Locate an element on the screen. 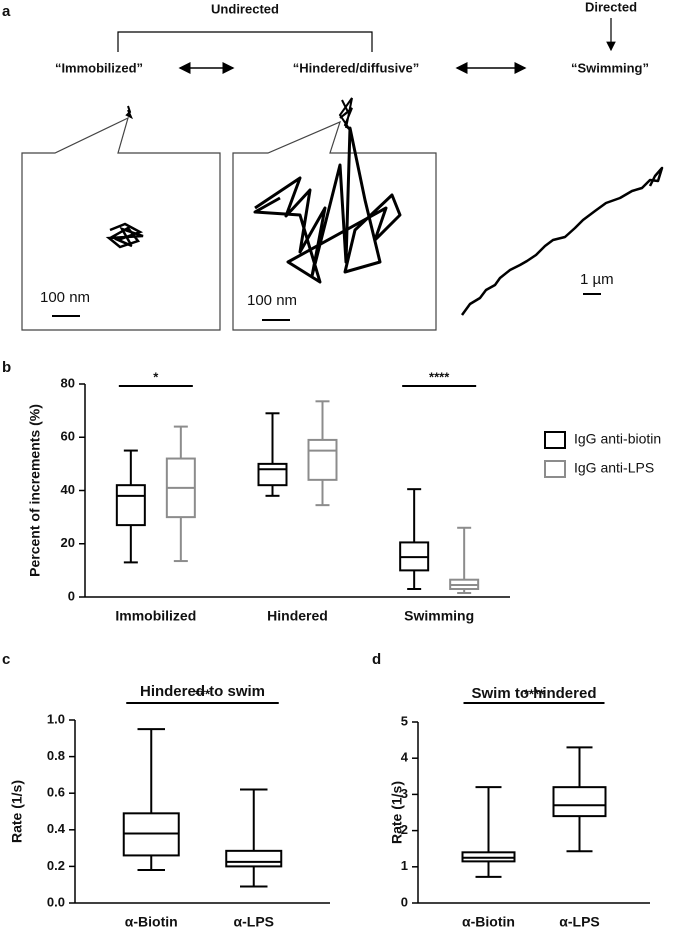 This screenshot has width=685, height=931. y-tick-label: 40 is located at coordinates (68, 489).